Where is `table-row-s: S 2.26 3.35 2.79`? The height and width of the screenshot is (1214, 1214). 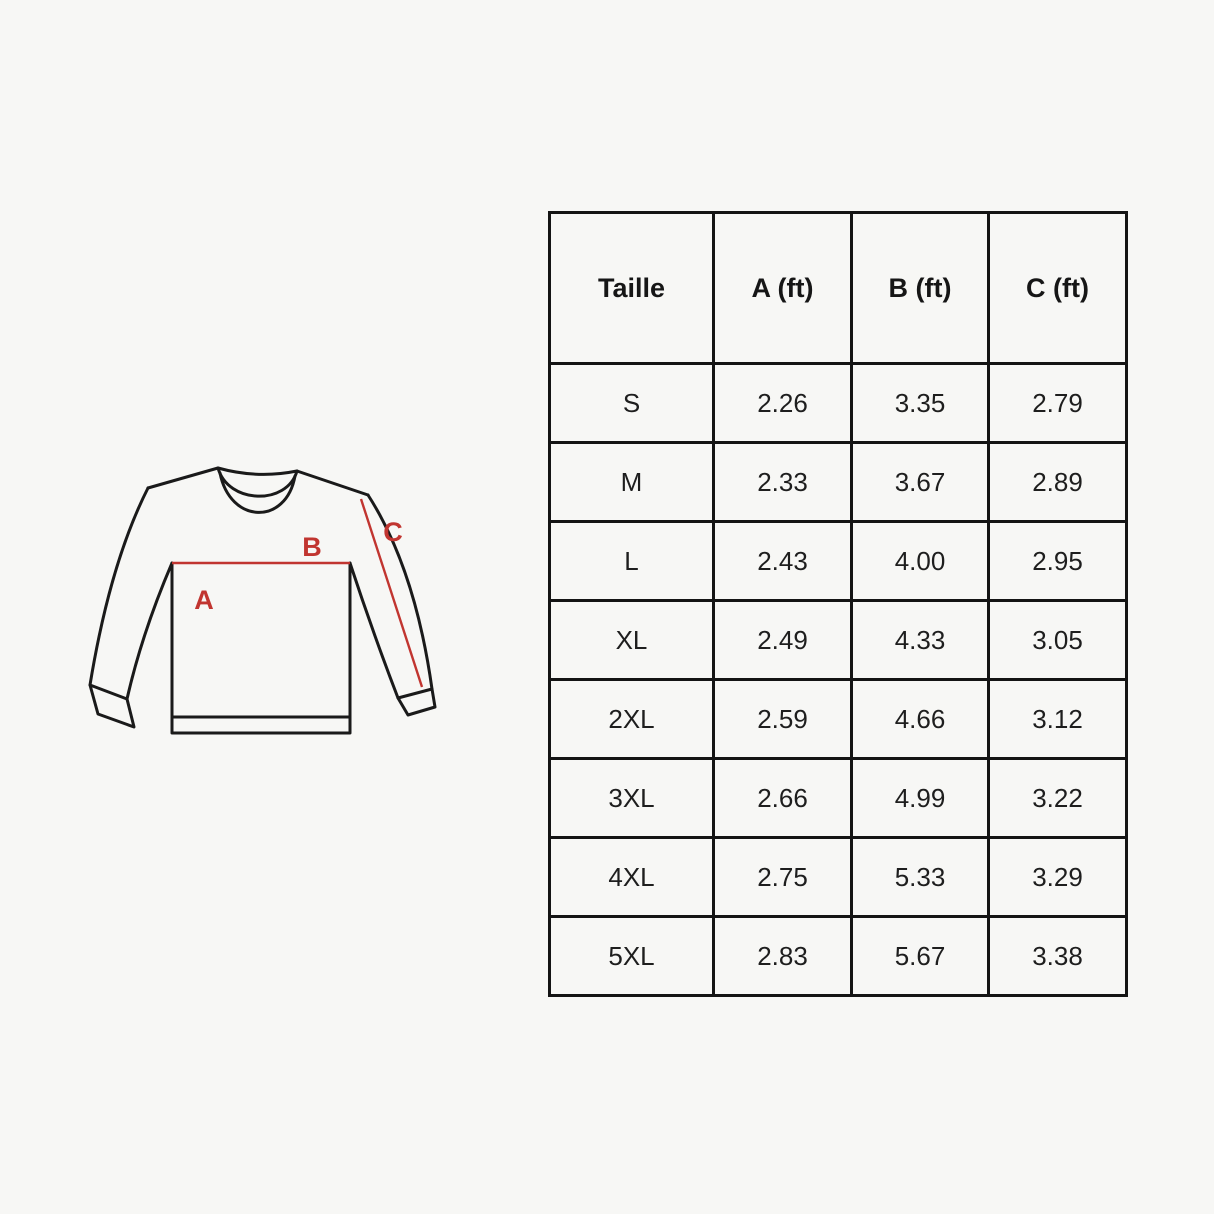 table-row-s: S 2.26 3.35 2.79 is located at coordinates (838, 403).